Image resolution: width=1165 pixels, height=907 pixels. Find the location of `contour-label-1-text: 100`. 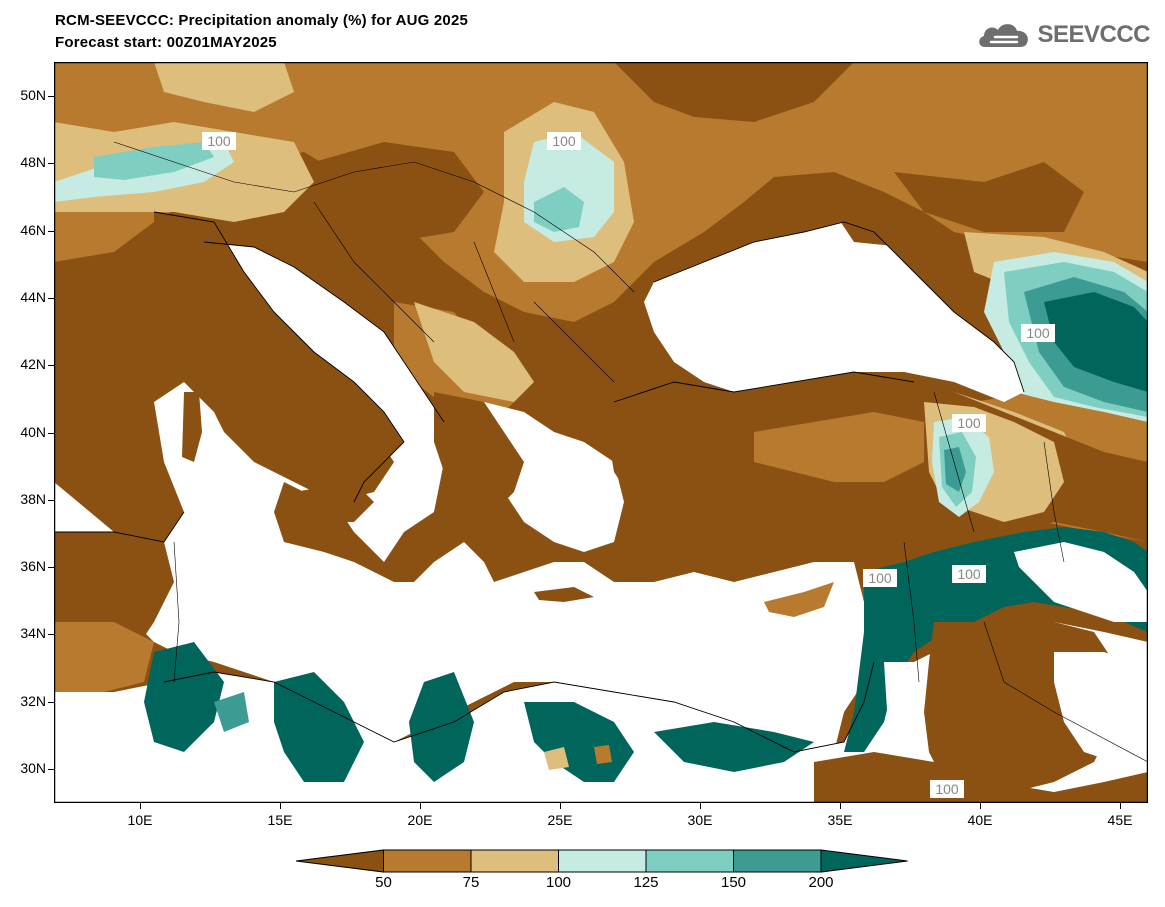

contour-label-1-text: 100 is located at coordinates (219, 141).